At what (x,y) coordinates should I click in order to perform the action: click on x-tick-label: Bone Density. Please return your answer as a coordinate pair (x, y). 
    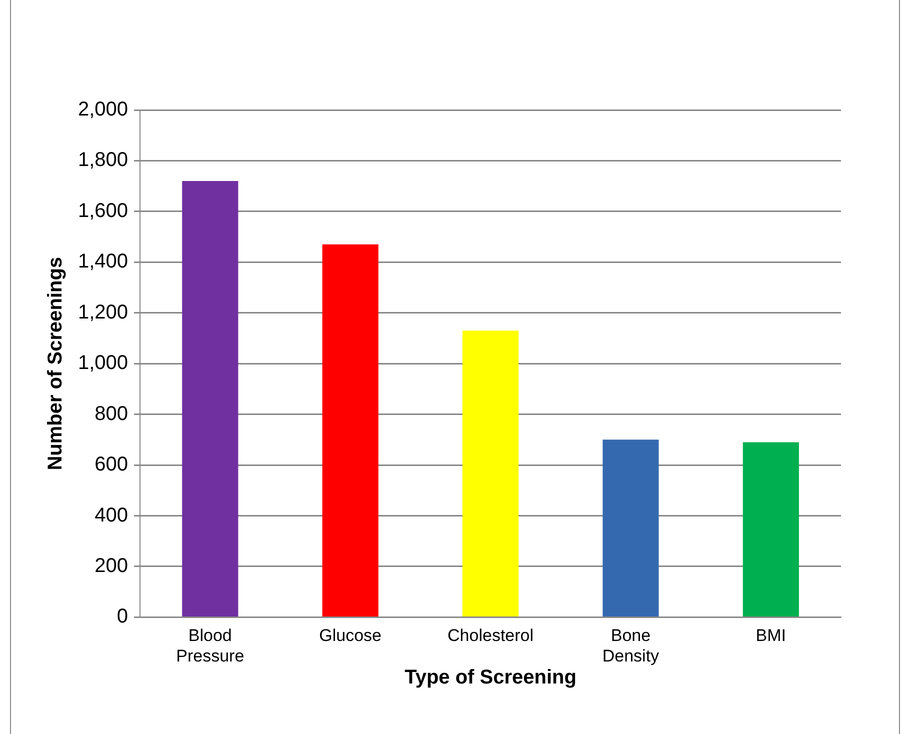
    Looking at the image, I should click on (631, 646).